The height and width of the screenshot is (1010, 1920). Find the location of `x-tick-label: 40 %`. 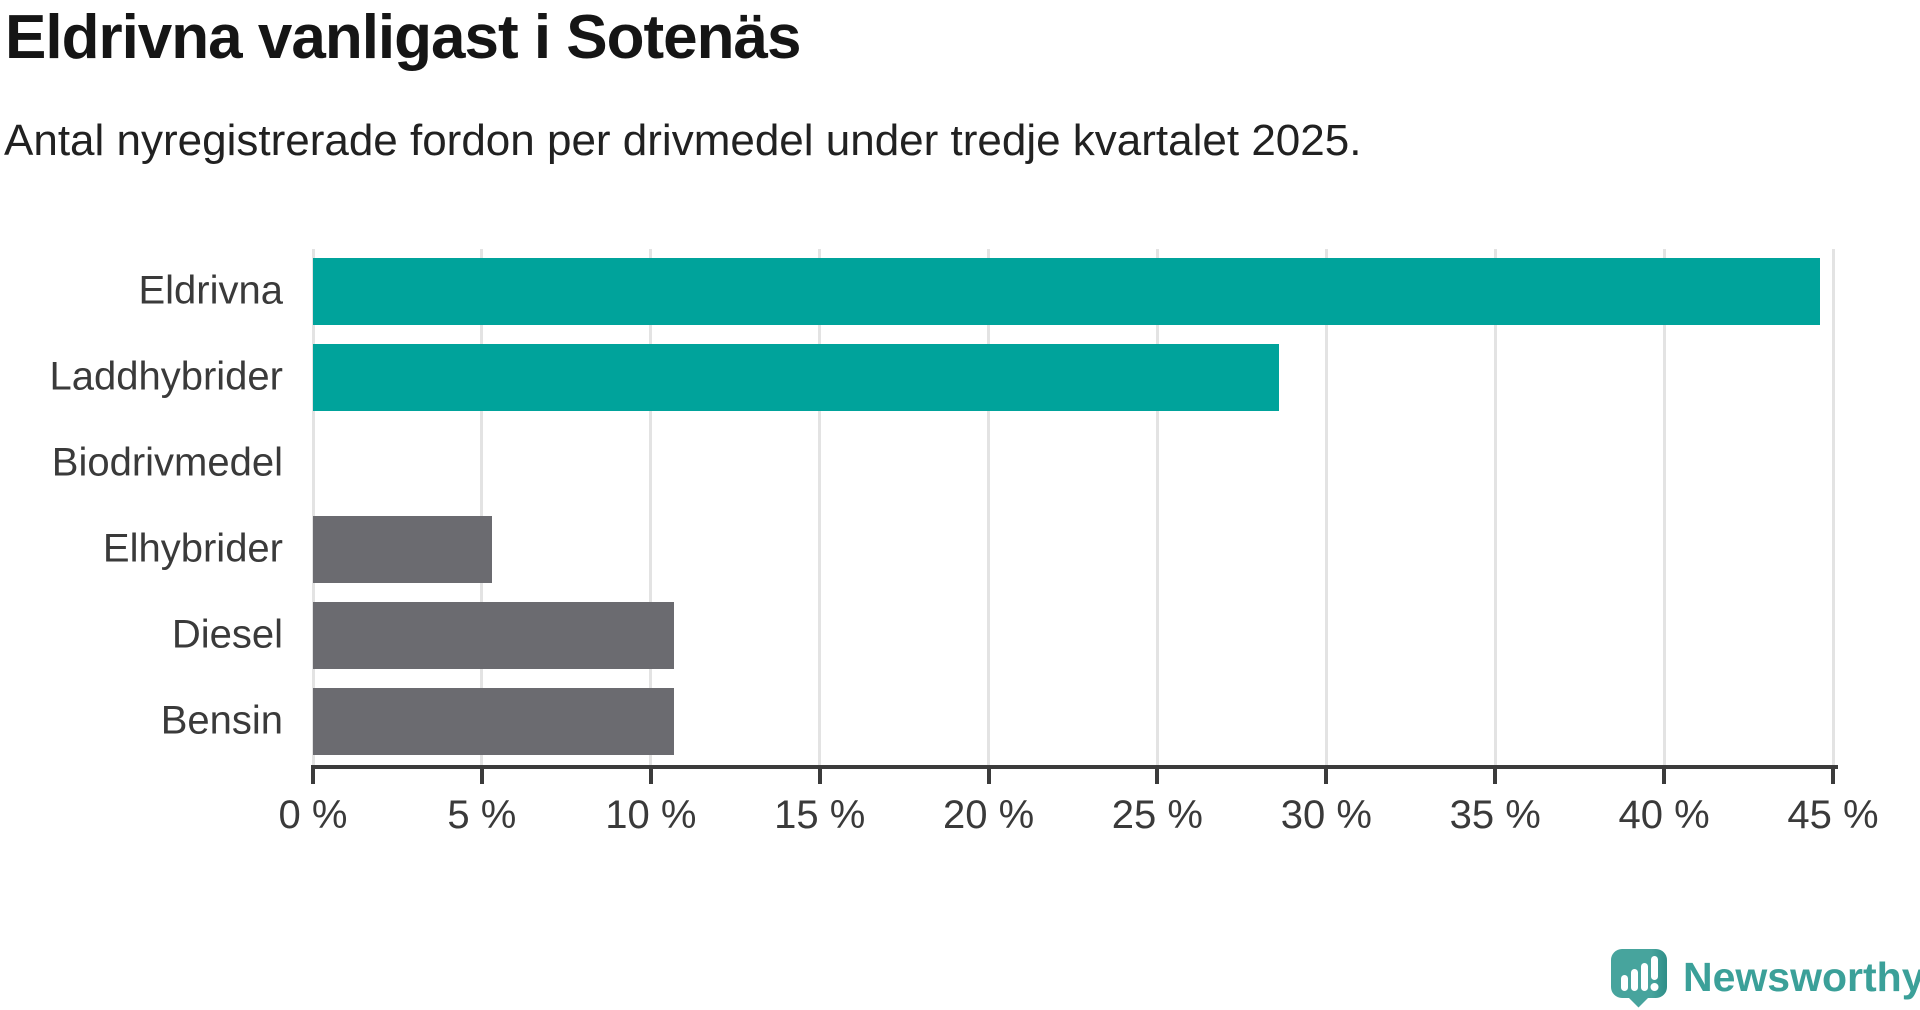

x-tick-label: 40 % is located at coordinates (1664, 815).